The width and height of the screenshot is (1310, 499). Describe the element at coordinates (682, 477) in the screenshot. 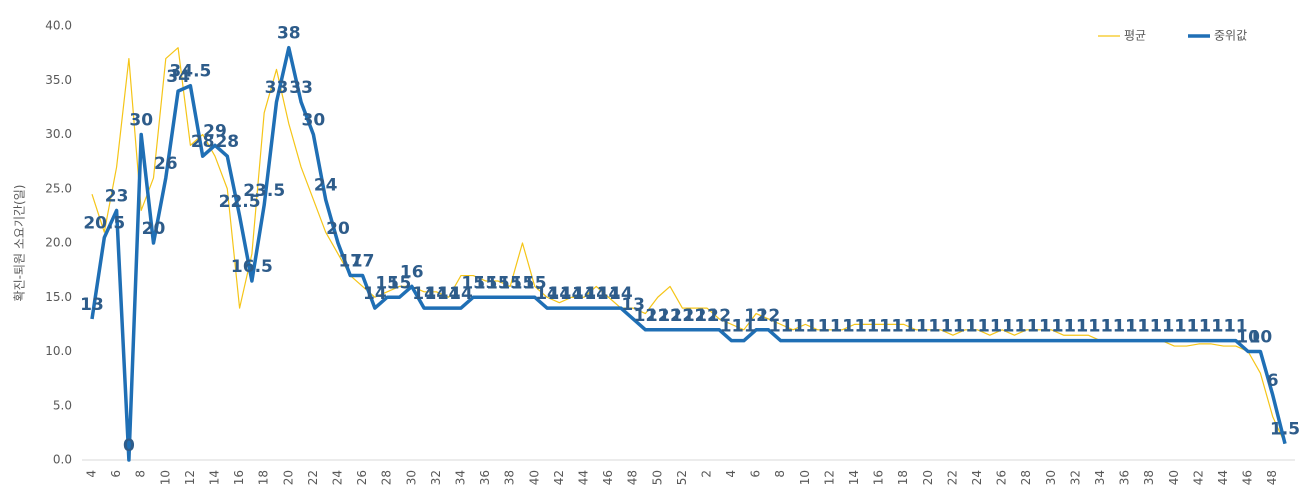

I see `x-tick-label: 52` at that location.